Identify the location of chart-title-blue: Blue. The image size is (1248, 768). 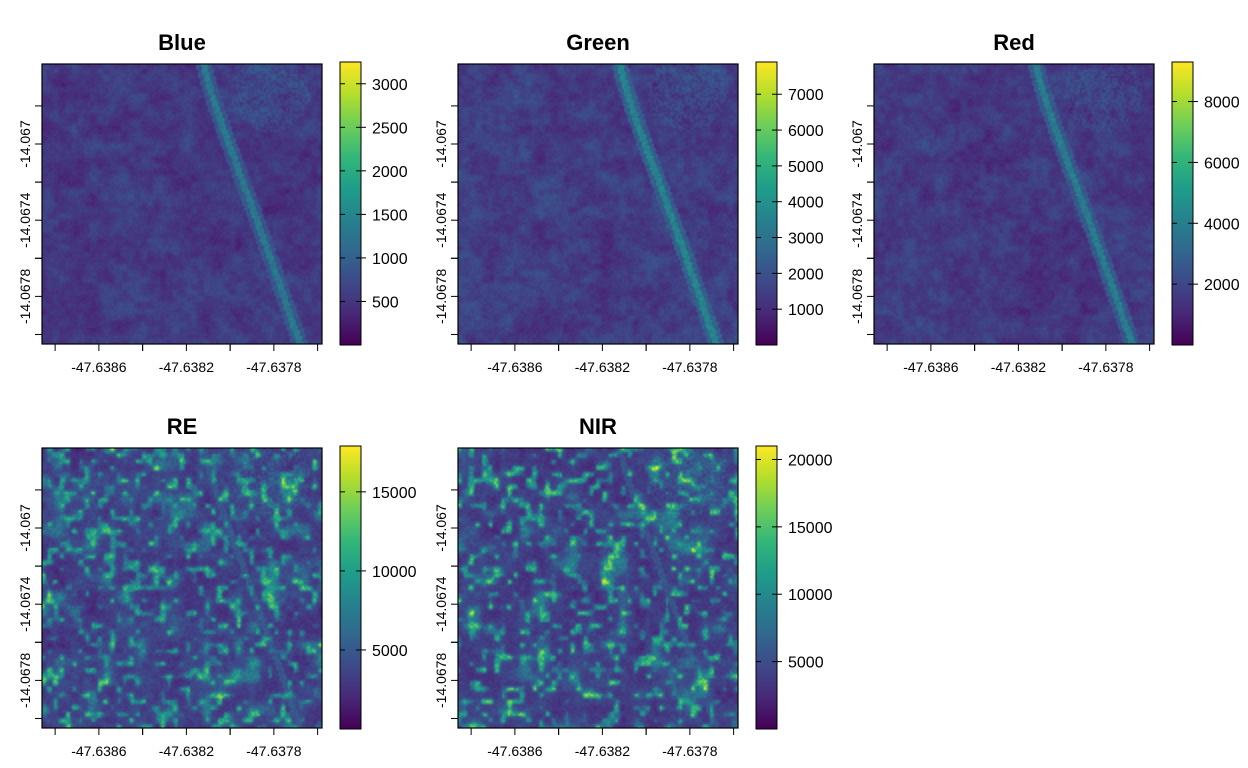
(182, 42).